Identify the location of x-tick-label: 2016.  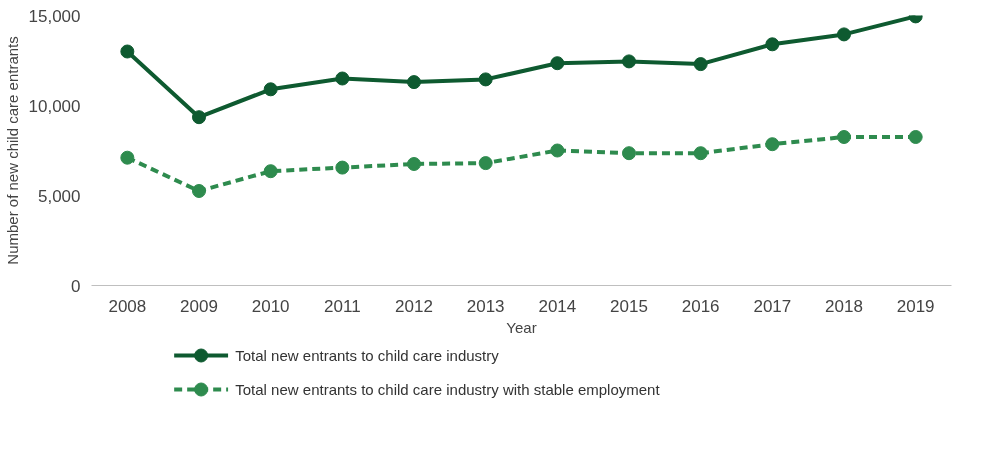
(700, 306).